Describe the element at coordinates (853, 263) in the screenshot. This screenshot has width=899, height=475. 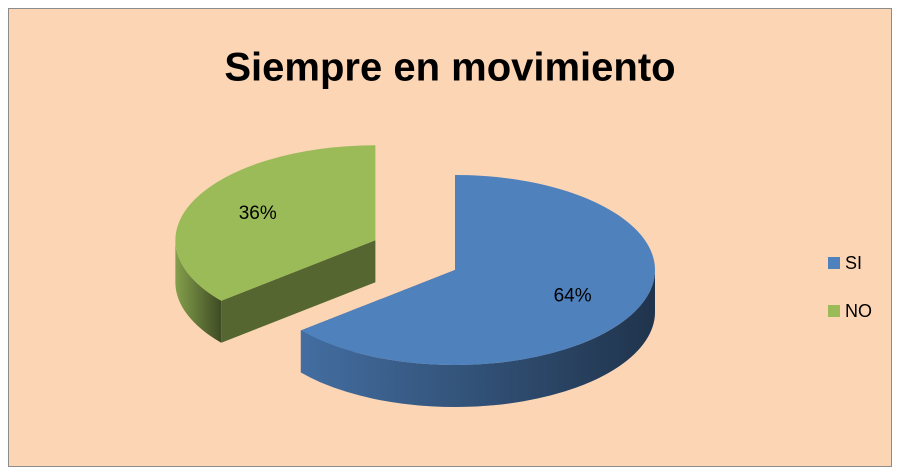
I see `legend-label: SI` at that location.